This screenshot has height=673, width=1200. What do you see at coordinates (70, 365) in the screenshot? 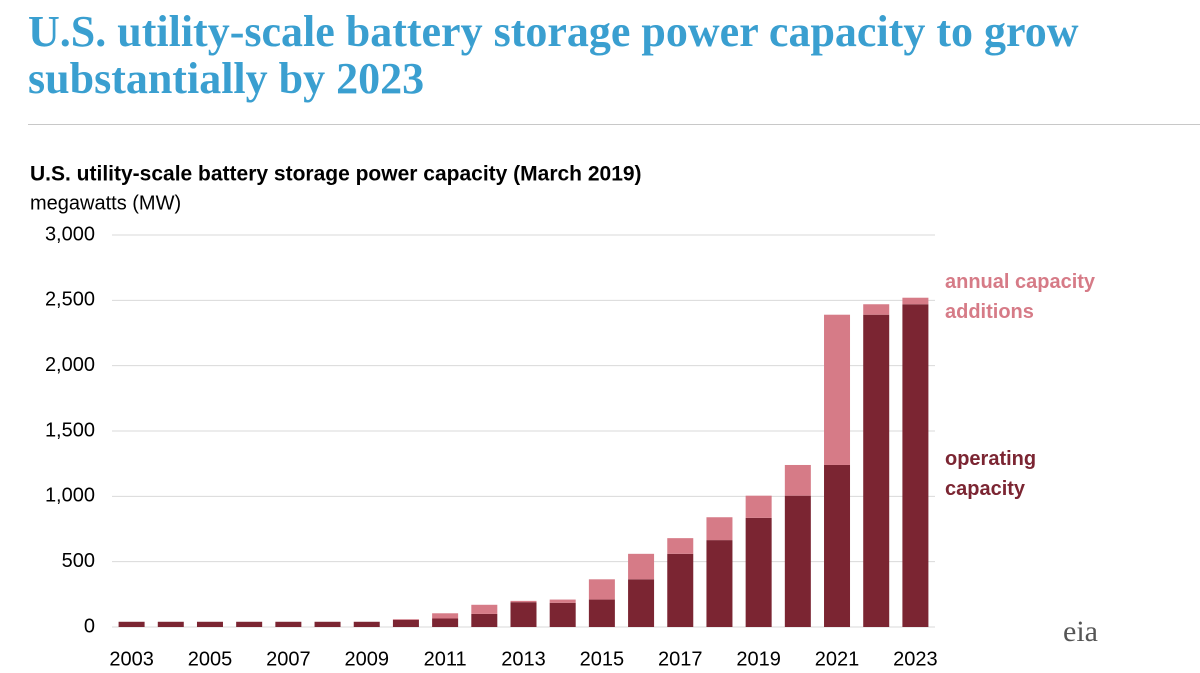
I see `y-tick-label: 2,000` at bounding box center [70, 365].